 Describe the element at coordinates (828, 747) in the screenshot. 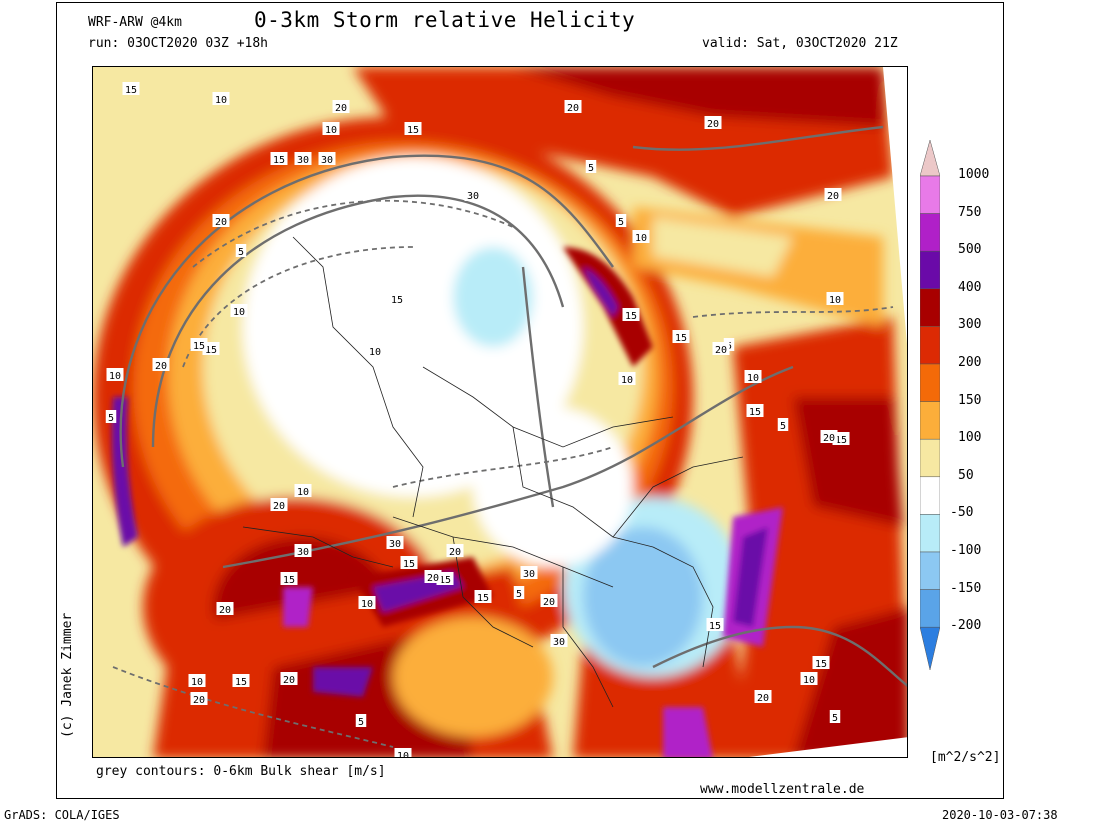

I see `domain-edge-se` at that location.